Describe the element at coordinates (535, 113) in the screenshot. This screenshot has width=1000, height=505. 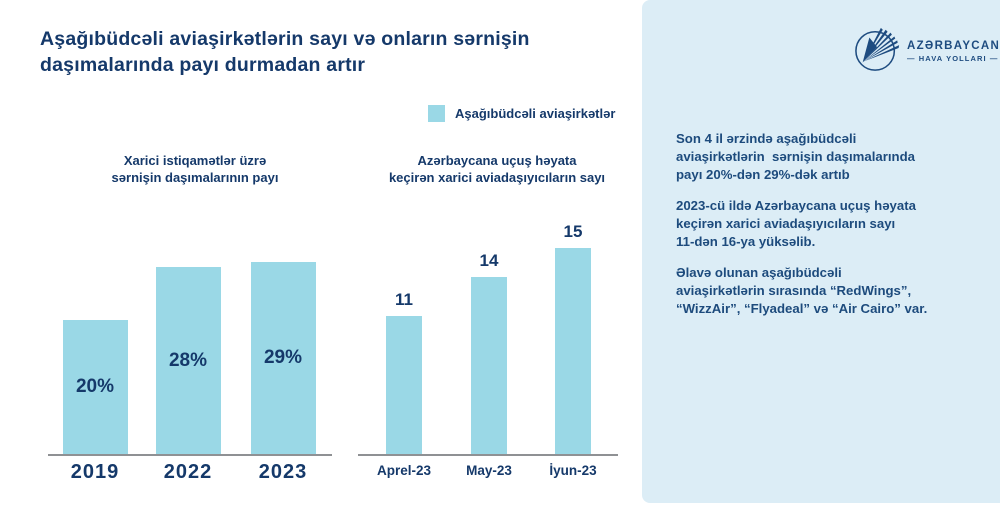
I see `legend-label: Aşağıbüdcəli aviaşirkətlər` at that location.